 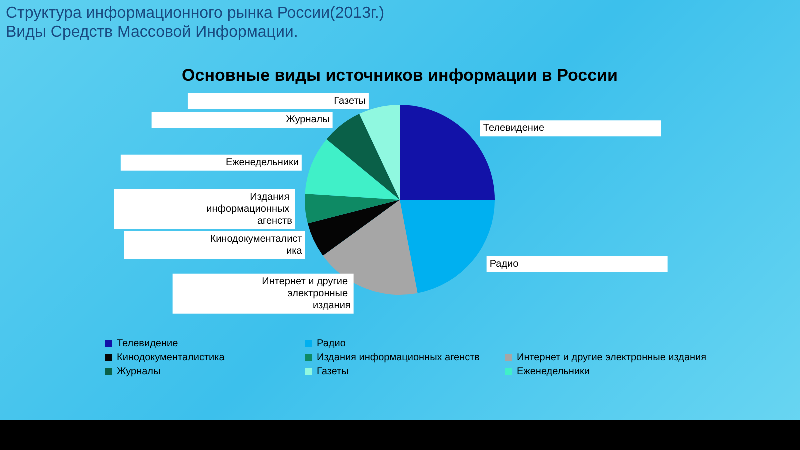 I want to click on legend-label: Радио, so click(x=331, y=344).